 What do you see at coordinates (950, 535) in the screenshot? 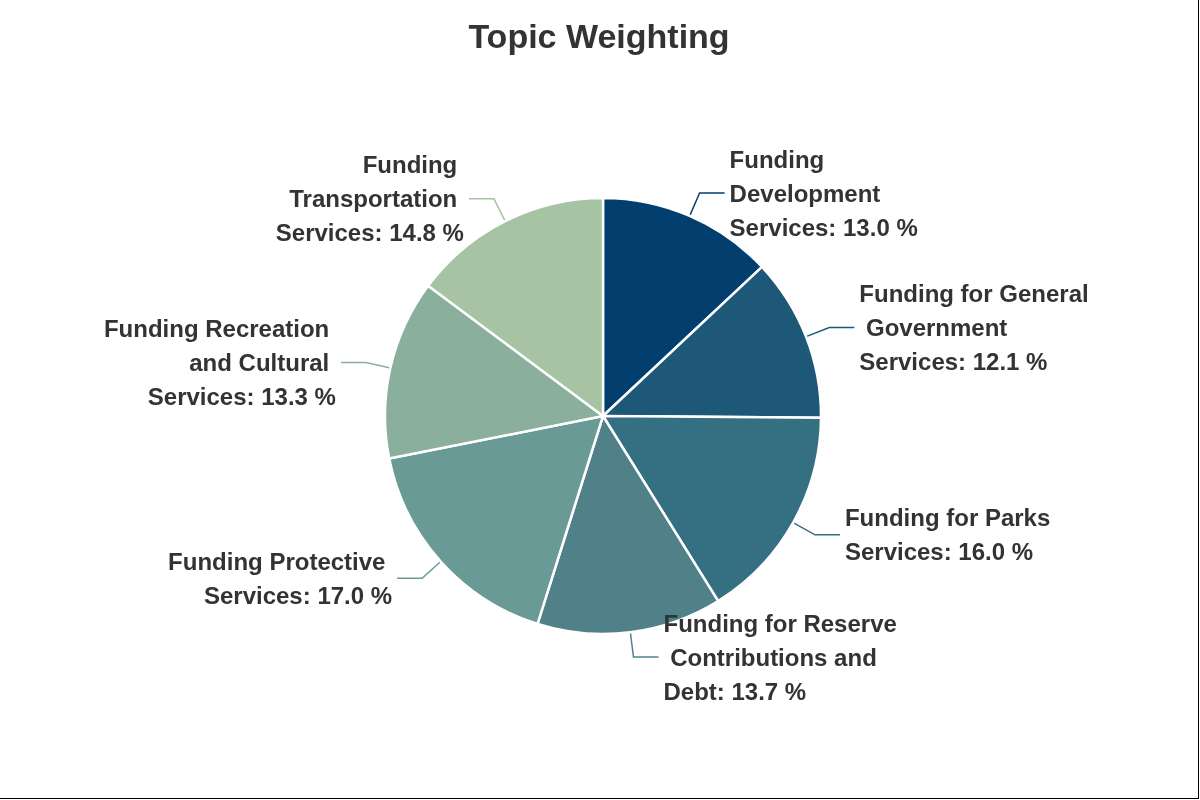
I see `slice-label: Funding for Parks Services: 16.0 %` at bounding box center [950, 535].